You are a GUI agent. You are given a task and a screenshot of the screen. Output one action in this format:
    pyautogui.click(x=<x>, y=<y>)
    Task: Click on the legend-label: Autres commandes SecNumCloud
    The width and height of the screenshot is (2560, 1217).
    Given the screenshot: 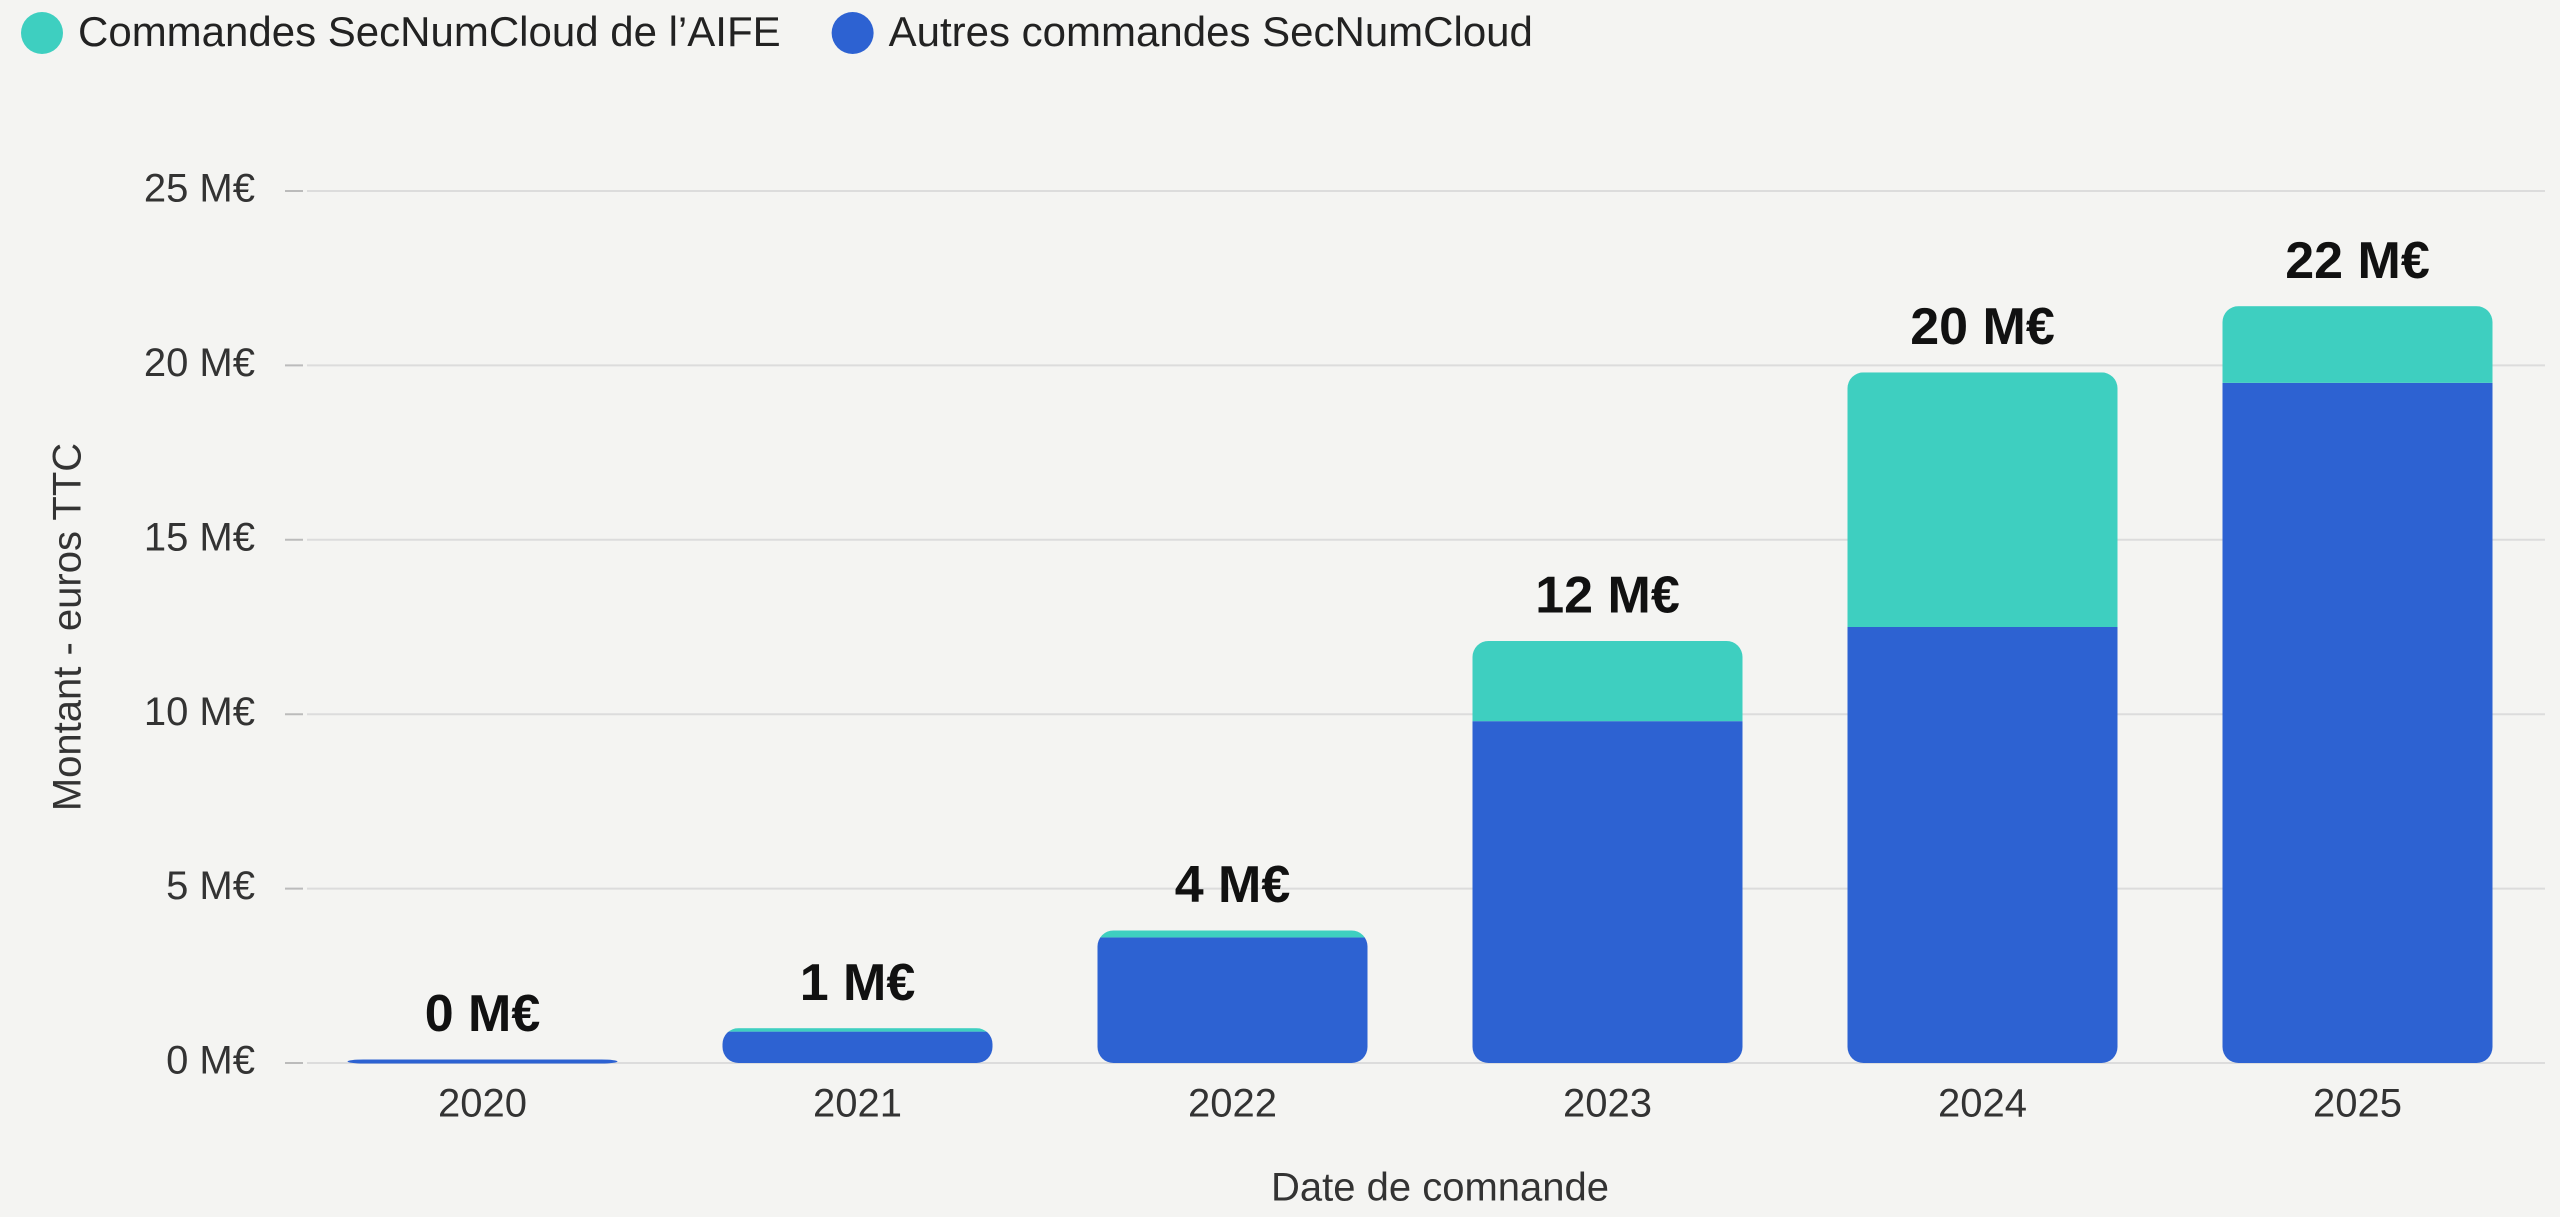 What is the action you would take?
    pyautogui.click(x=1211, y=31)
    